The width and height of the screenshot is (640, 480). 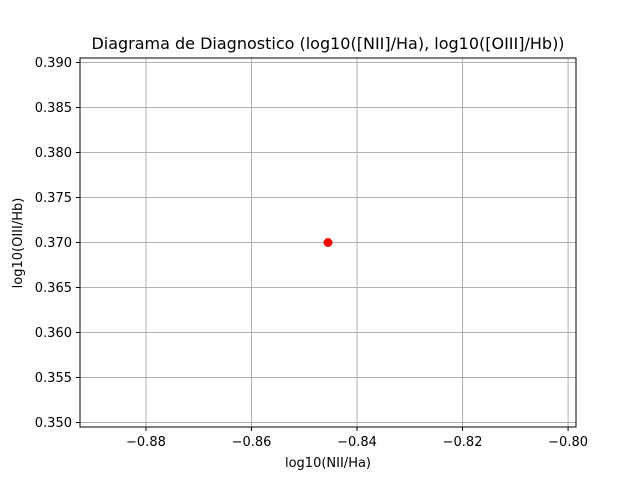 I want to click on x-axis-label: log10(NII/Ha), so click(x=328, y=463).